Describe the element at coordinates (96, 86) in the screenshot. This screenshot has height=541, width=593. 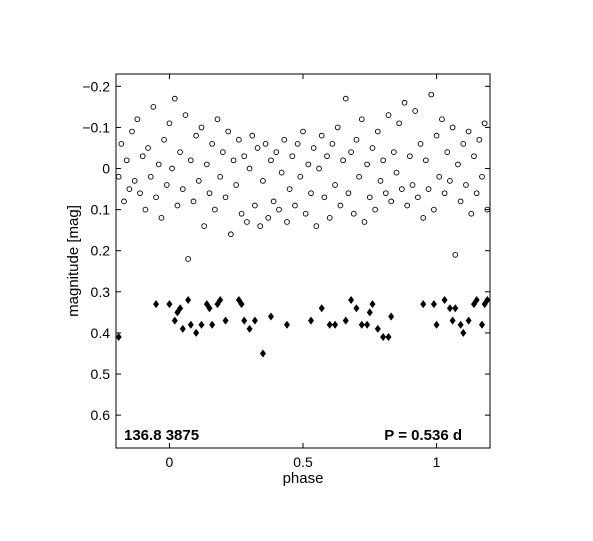
I see `y-tick-label: −0.2` at that location.